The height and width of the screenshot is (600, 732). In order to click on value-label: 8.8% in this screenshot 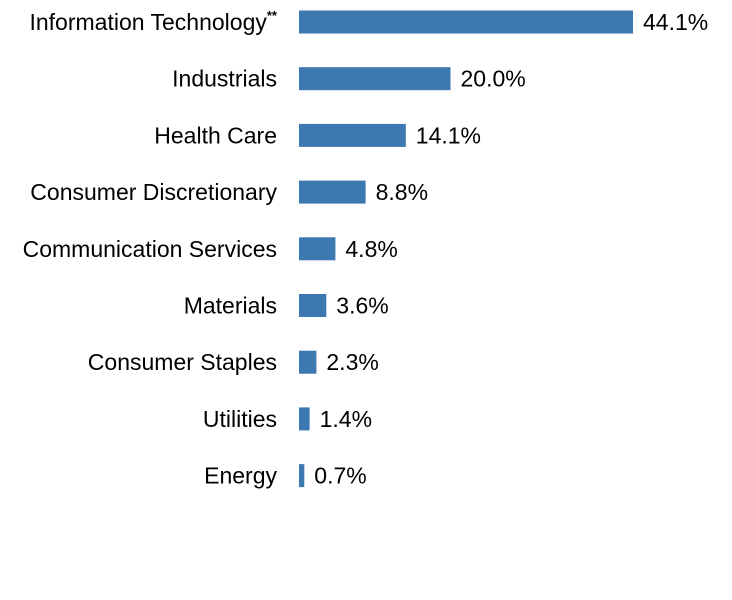, I will do `click(402, 192)`.